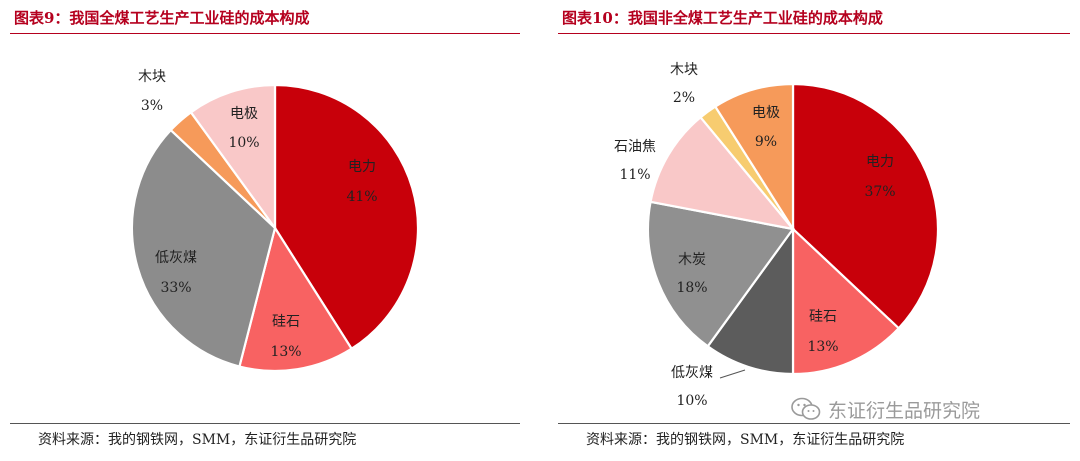 This screenshot has width=1080, height=461. Describe the element at coordinates (879, 192) in the screenshot. I see `slice-value-label: 37%` at that location.